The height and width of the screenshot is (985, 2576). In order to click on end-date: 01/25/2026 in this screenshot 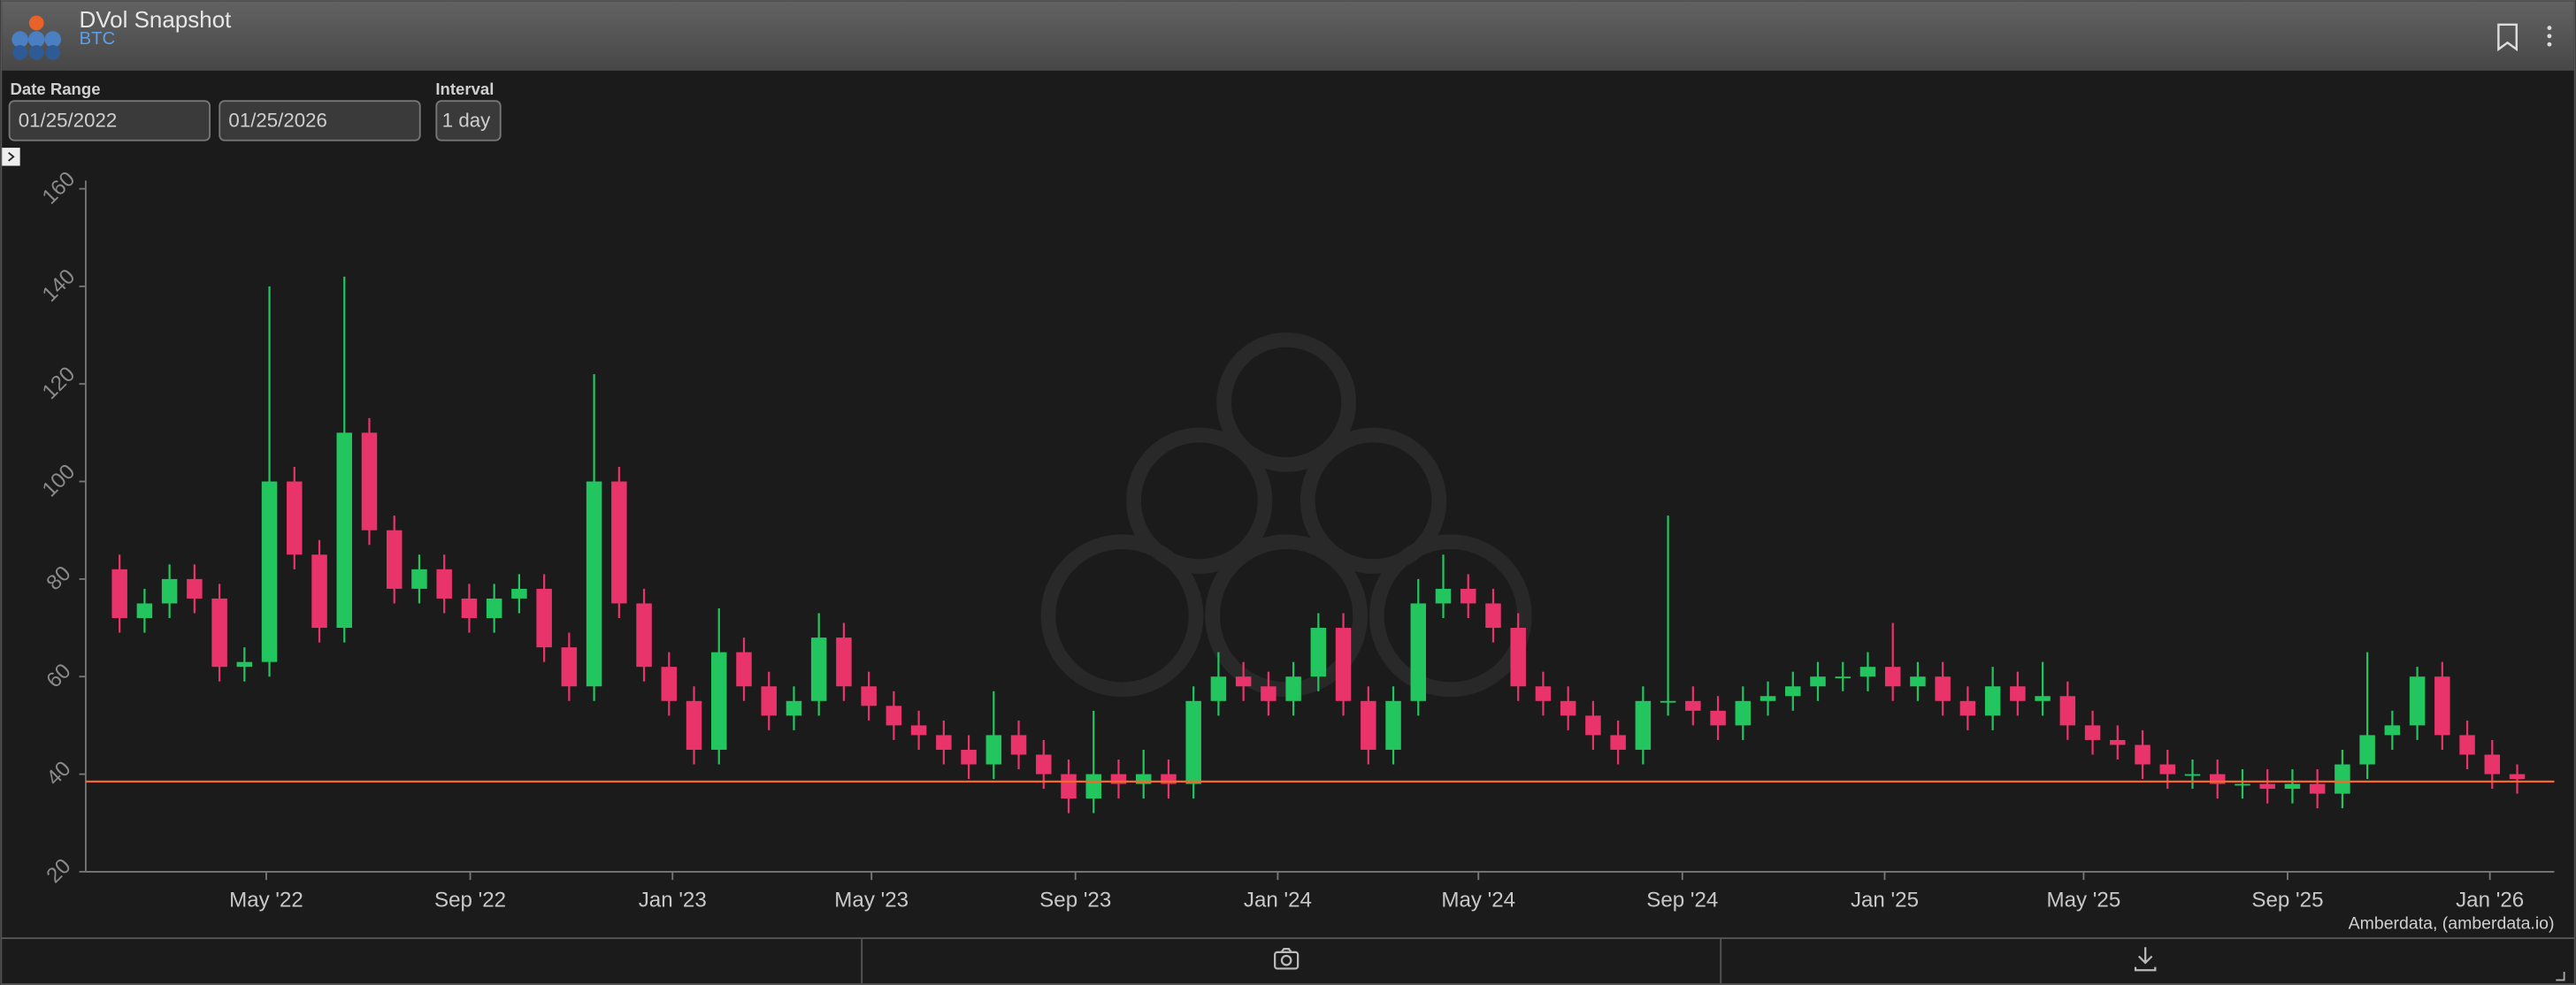, I will do `click(277, 120)`.